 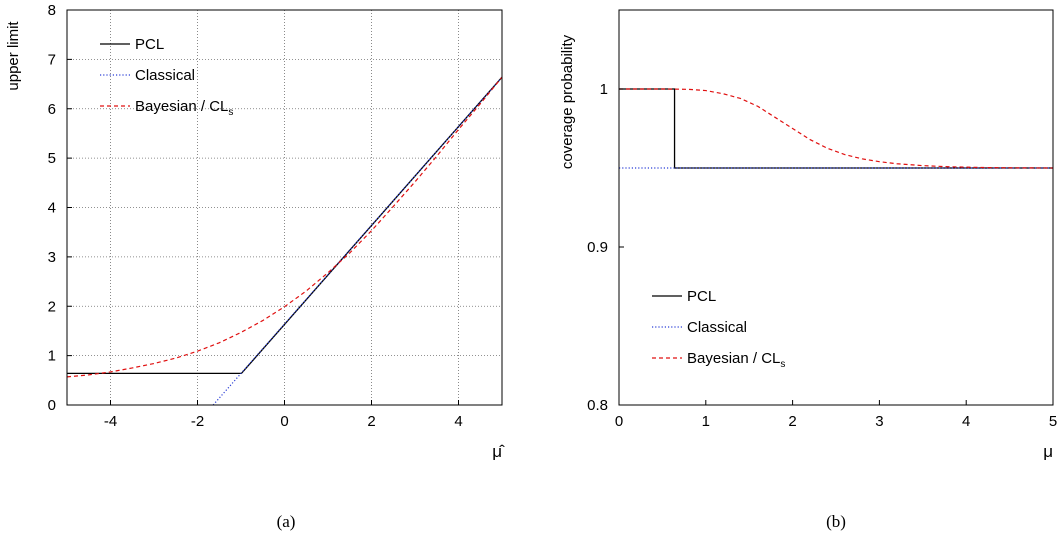 I want to click on panel-b-y-tick-label: 1, so click(x=604, y=89).